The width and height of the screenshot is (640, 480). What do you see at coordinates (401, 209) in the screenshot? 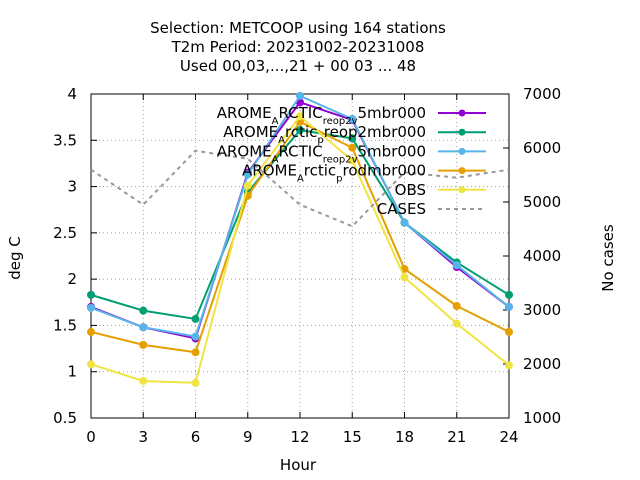
I see `legend-label: CASES` at bounding box center [401, 209].